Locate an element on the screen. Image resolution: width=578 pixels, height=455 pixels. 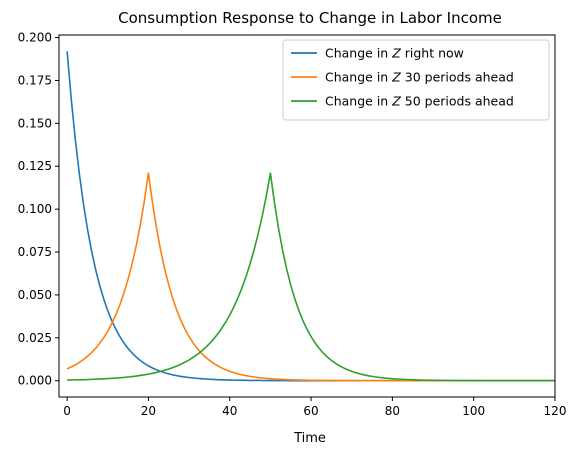
y-tick-label: 0.200 is located at coordinates (35, 38).